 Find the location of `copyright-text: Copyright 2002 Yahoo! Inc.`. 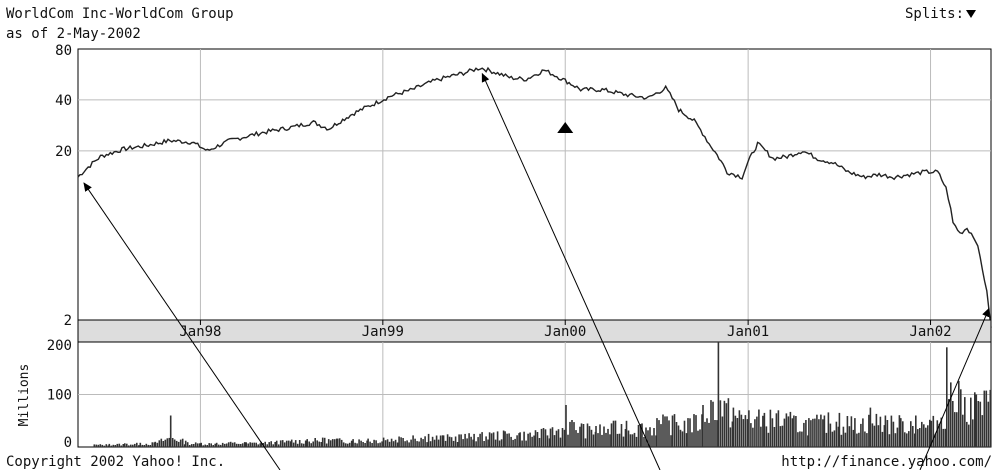

copyright-text: Copyright 2002 Yahoo! Inc. is located at coordinates (115, 462).